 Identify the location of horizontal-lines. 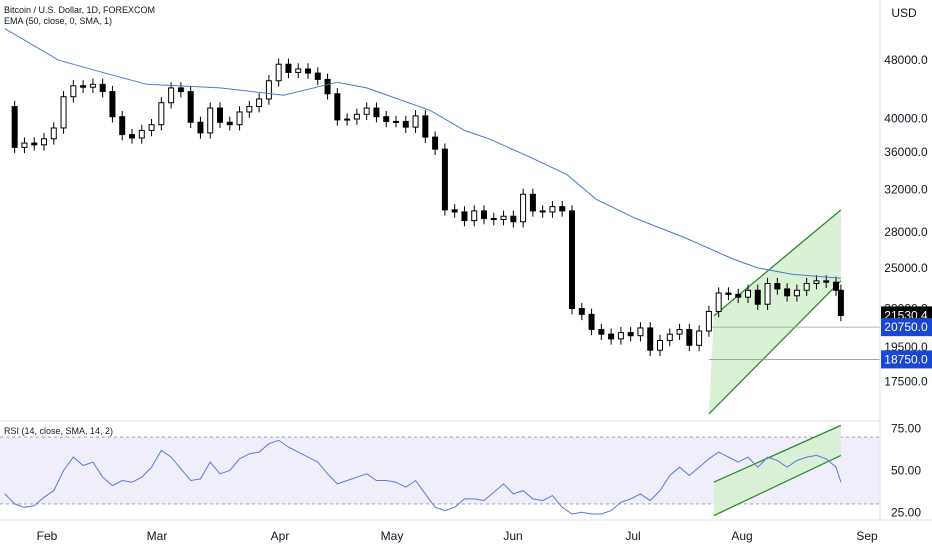
(794, 343).